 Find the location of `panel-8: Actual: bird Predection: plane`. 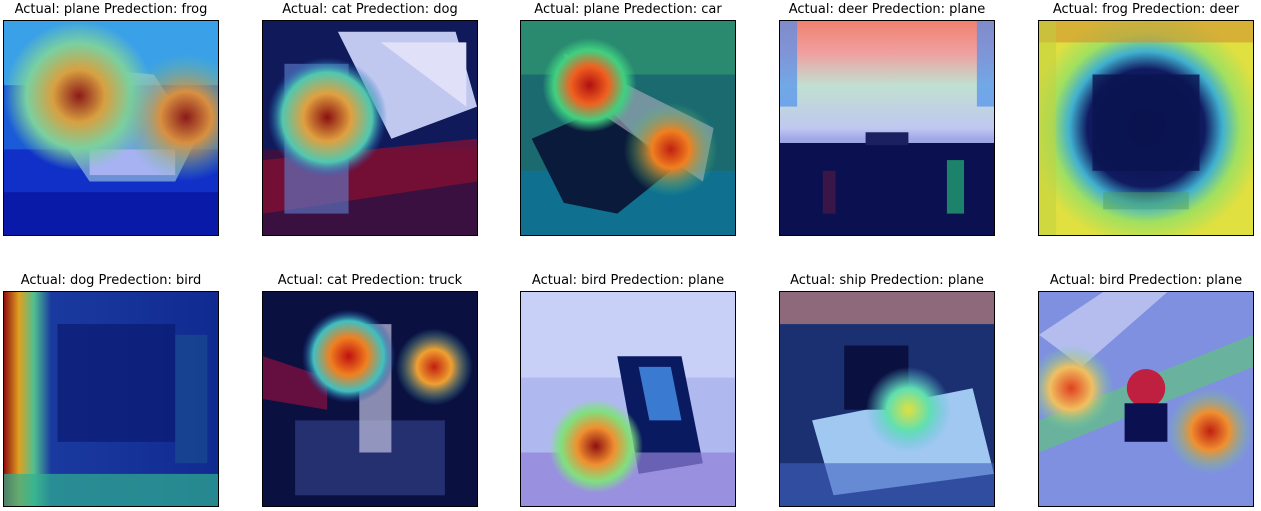

panel-8: Actual: bird Predection: plane is located at coordinates (628, 390).